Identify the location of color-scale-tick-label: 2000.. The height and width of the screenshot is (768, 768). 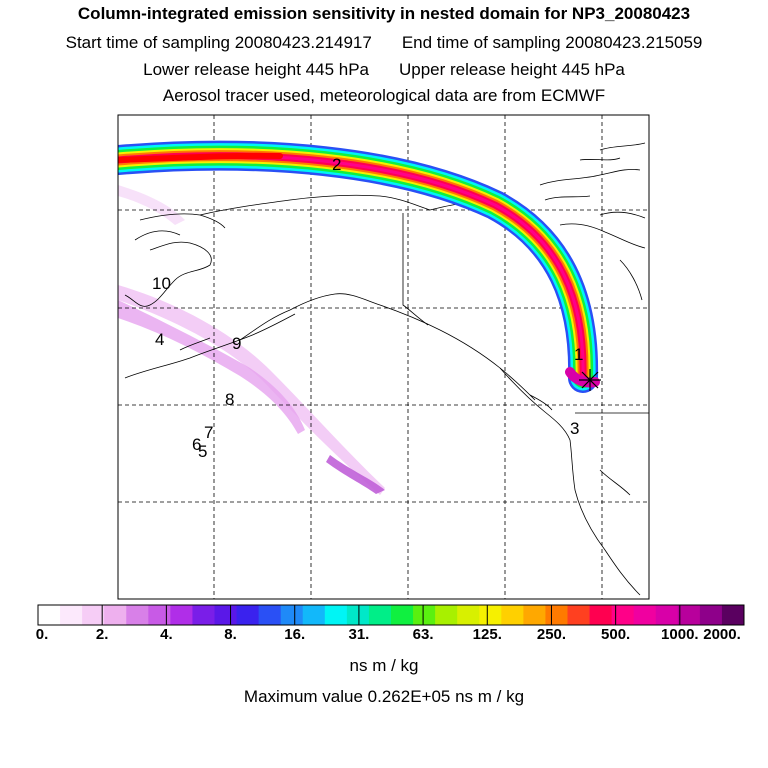
(722, 634).